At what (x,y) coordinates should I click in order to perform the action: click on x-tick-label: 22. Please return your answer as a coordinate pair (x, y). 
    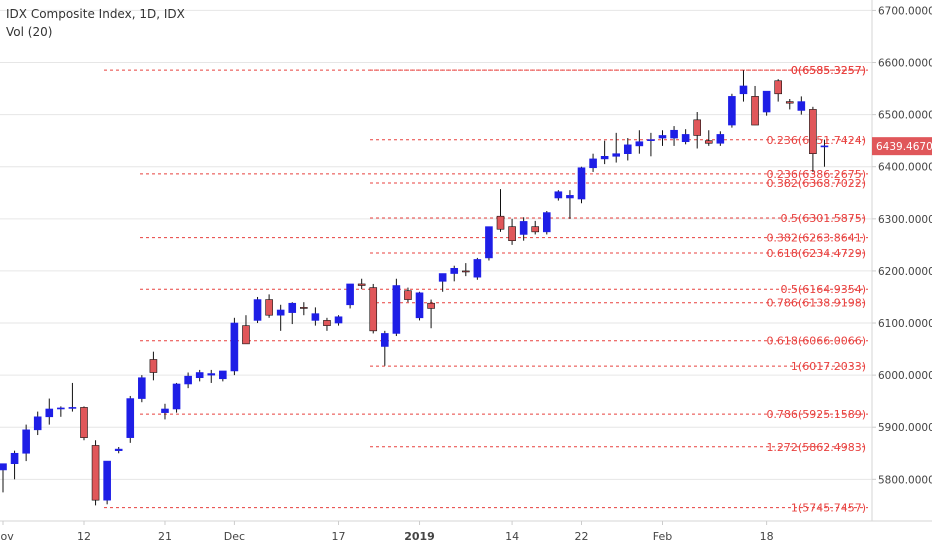
    Looking at the image, I should click on (582, 536).